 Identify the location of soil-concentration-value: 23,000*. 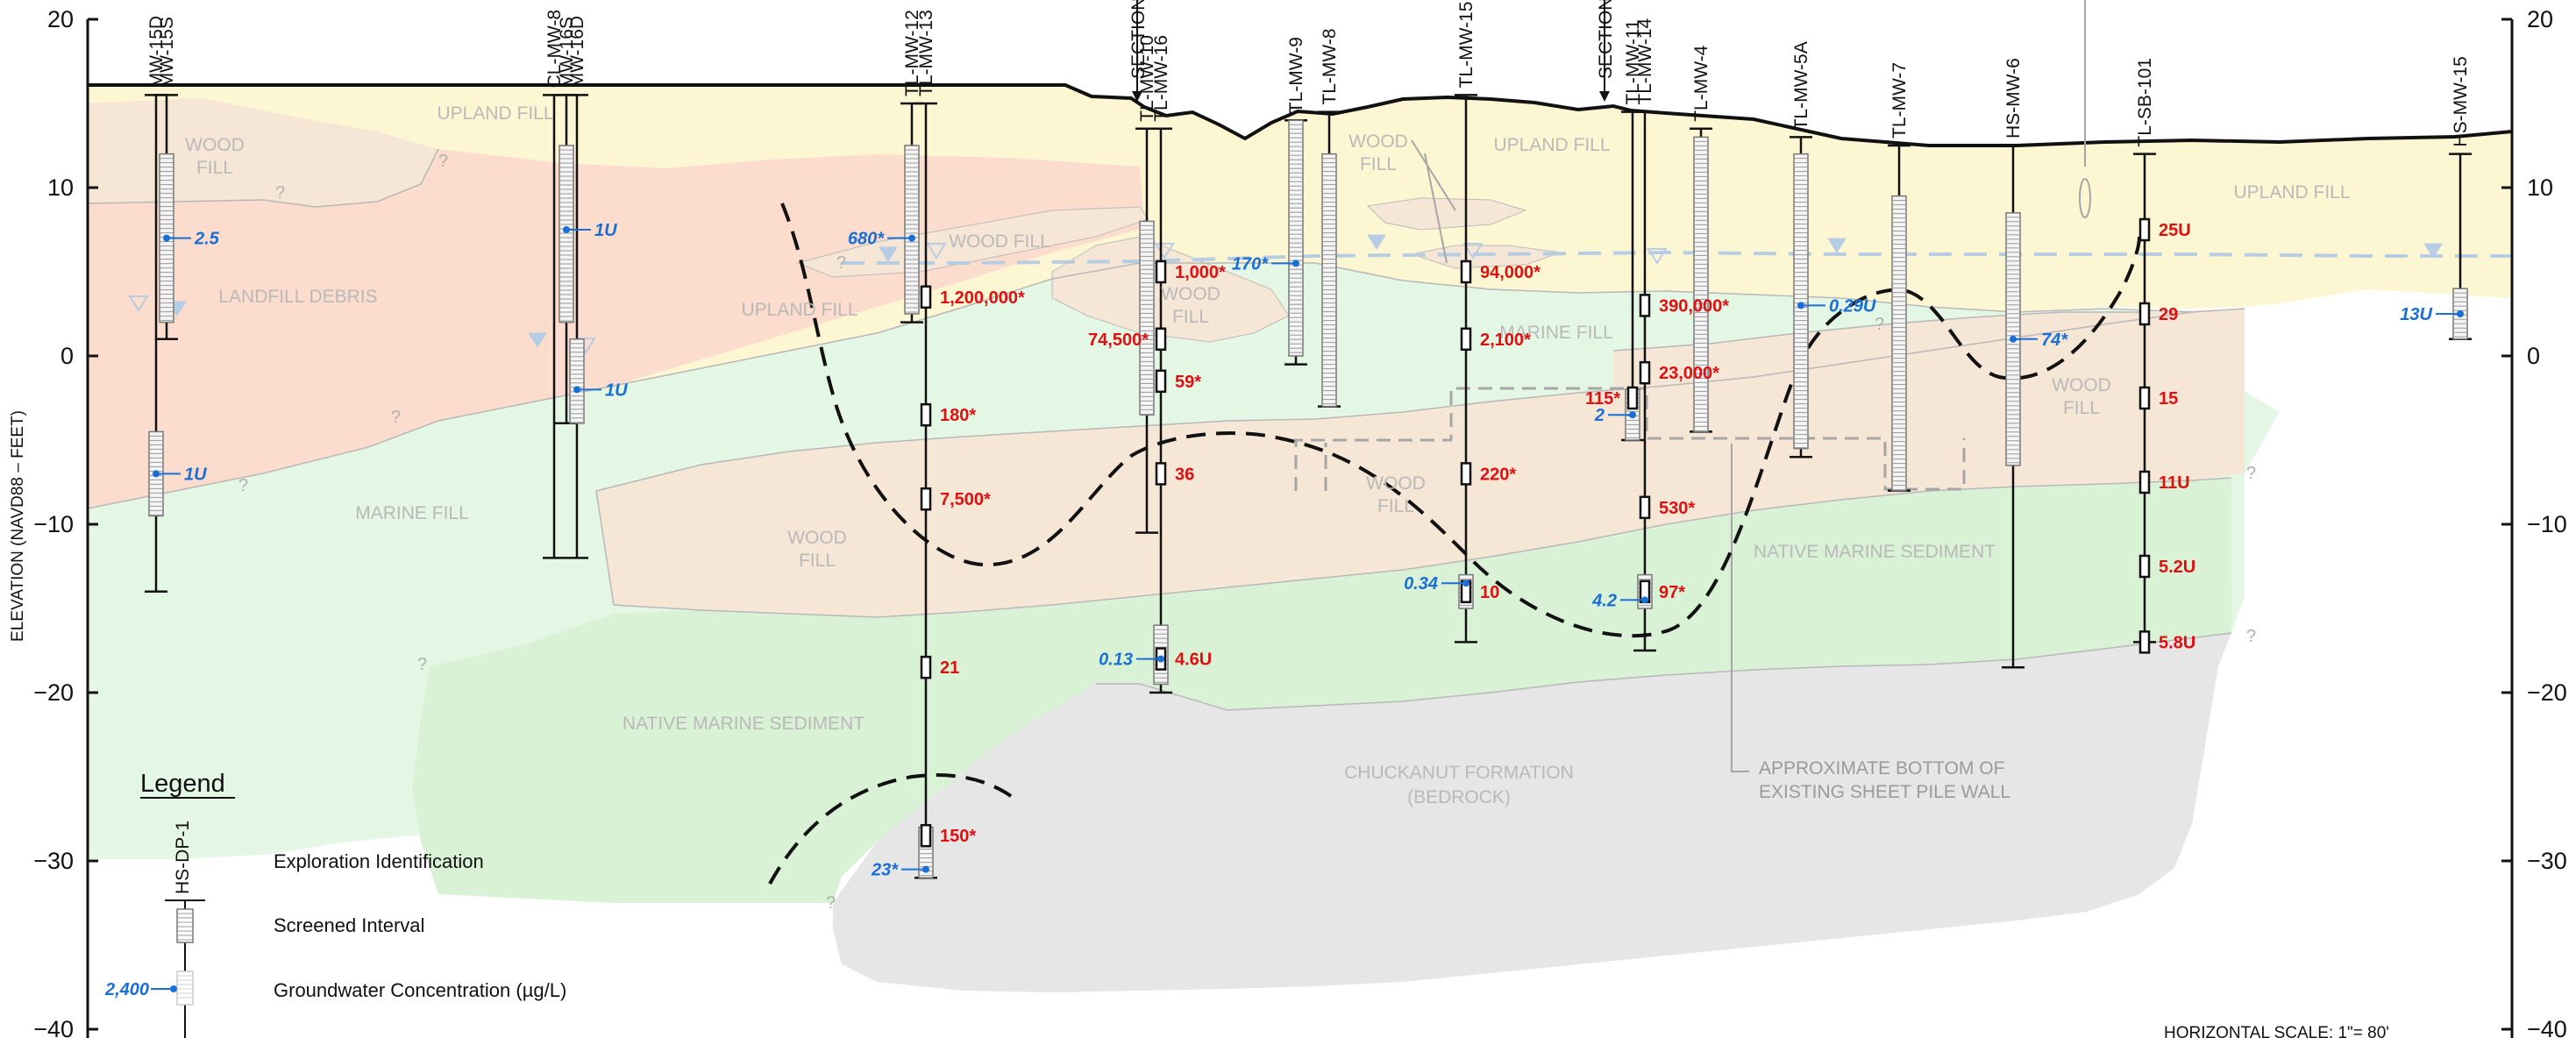
(1689, 373).